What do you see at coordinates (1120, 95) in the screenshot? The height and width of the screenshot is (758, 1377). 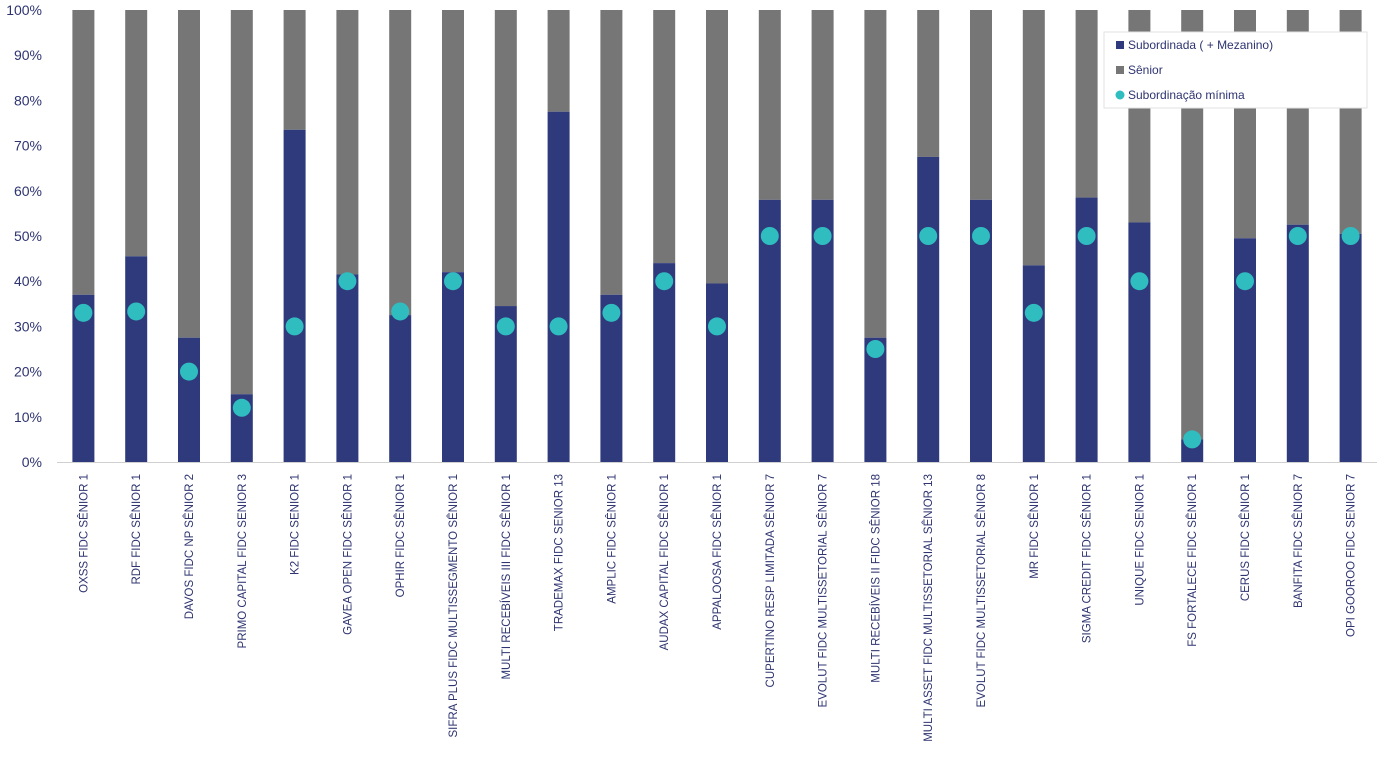 I see `legend-swatch-circle` at bounding box center [1120, 95].